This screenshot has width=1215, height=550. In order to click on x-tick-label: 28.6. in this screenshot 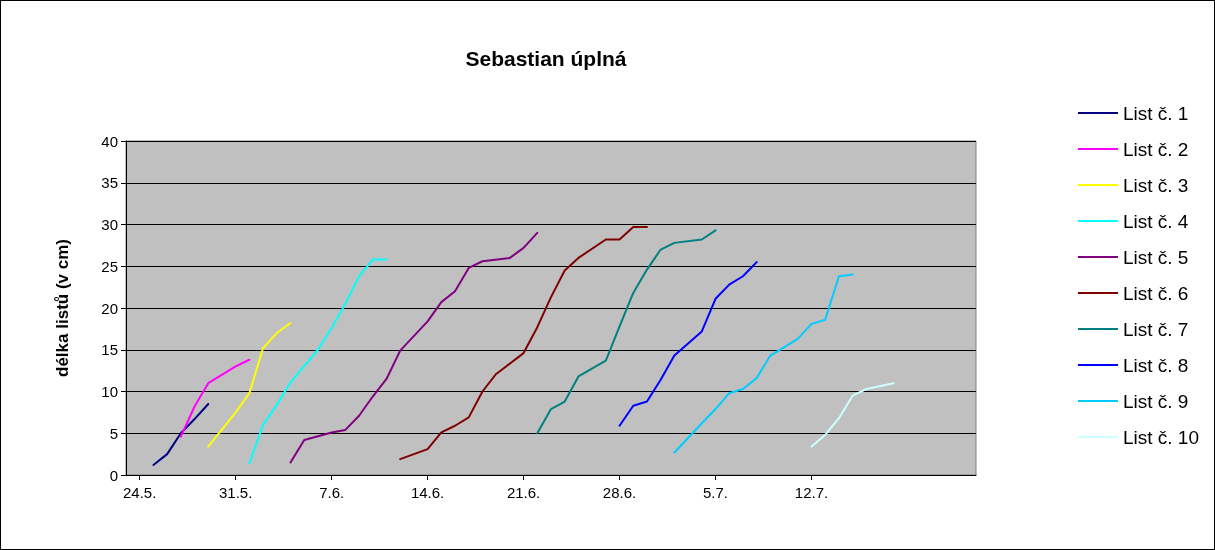, I will do `click(619, 492)`.